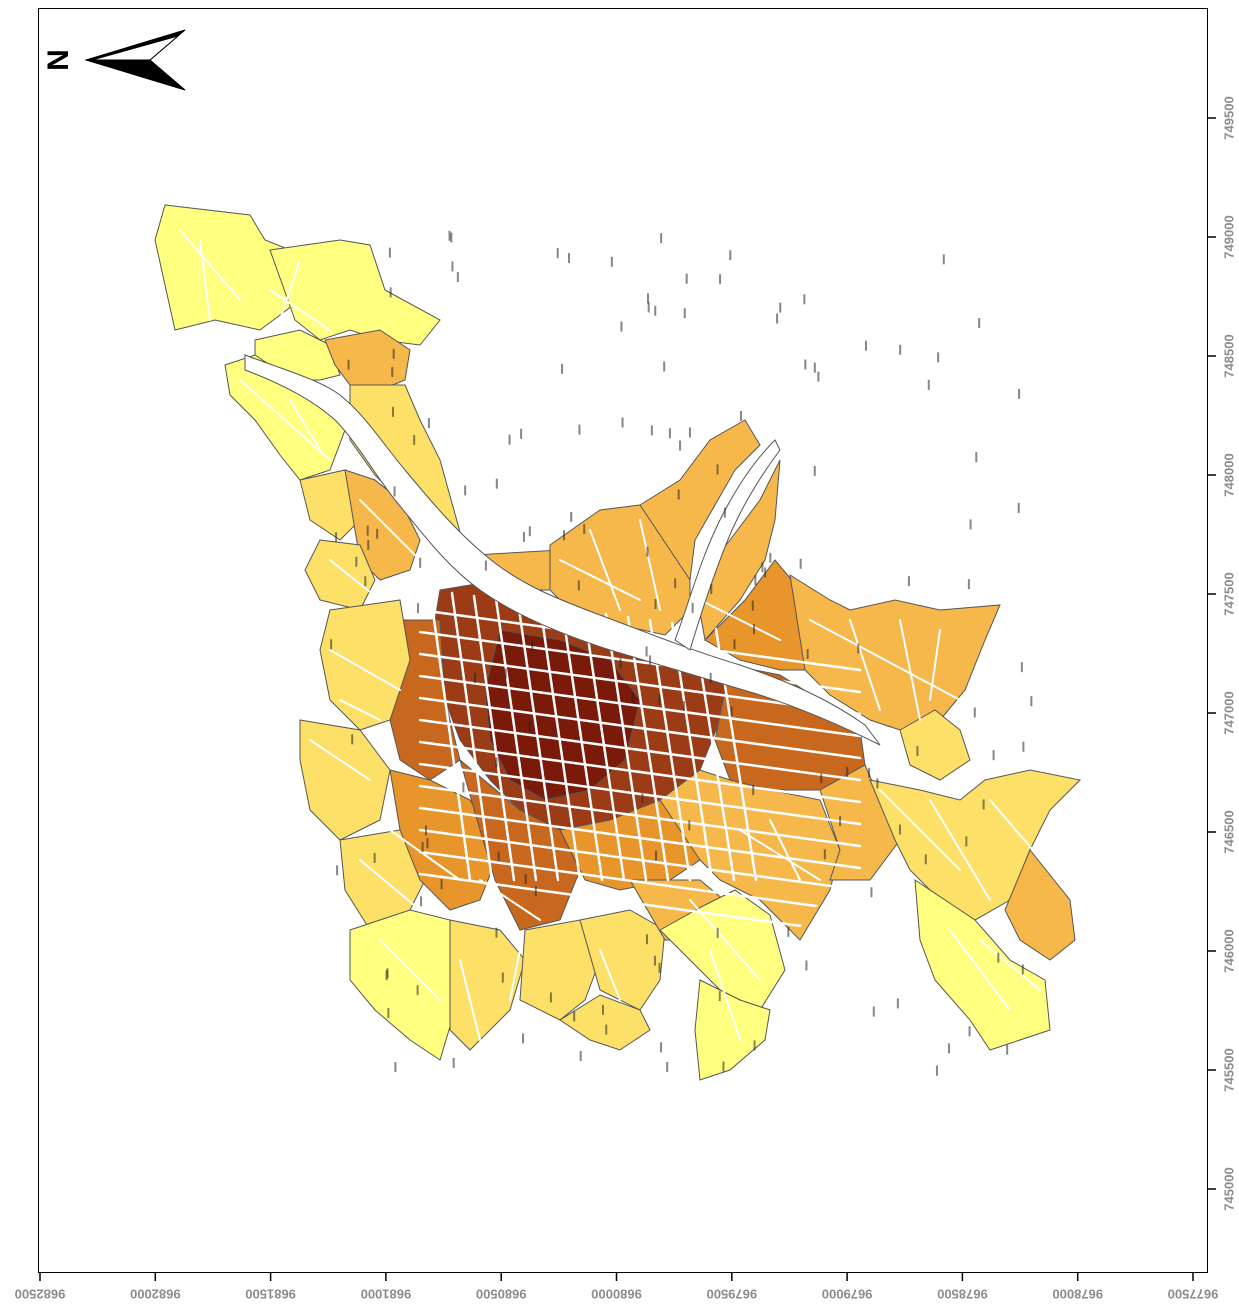 Image resolution: width=1239 pixels, height=1315 pixels. What do you see at coordinates (1077, 1294) in the screenshot?
I see `x-tick-label: 9678000` at bounding box center [1077, 1294].